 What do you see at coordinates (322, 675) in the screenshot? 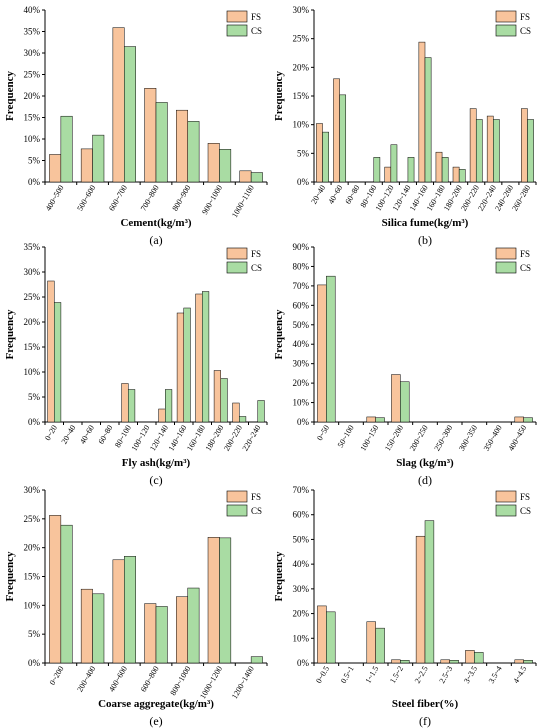
I see `x-tick-label: 0~0.5` at bounding box center [322, 675].